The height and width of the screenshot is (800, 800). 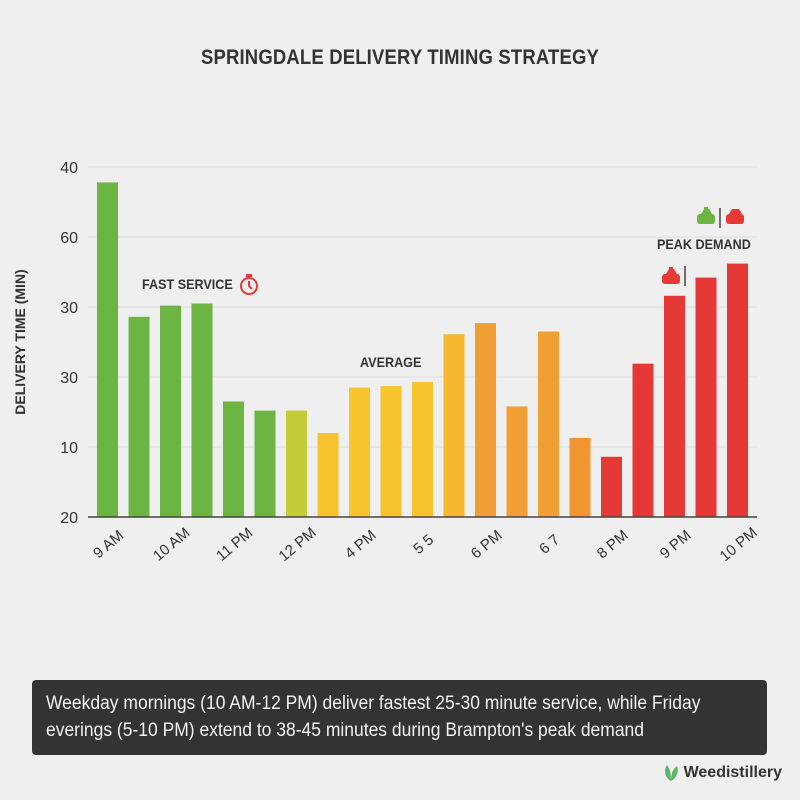 What do you see at coordinates (234, 544) in the screenshot?
I see `x-tick-label: 11 PM` at bounding box center [234, 544].